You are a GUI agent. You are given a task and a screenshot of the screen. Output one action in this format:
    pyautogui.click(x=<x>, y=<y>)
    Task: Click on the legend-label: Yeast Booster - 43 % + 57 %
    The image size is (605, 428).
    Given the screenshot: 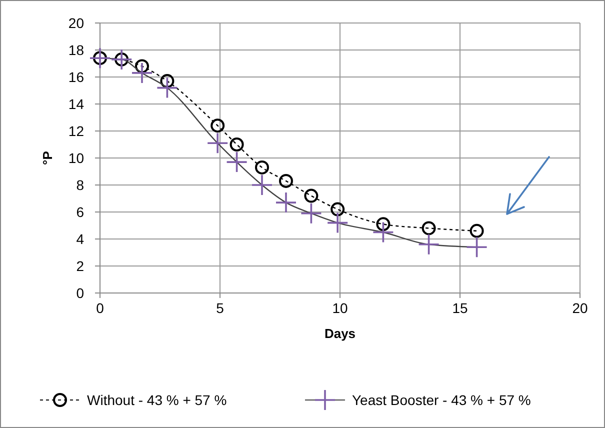 What is the action you would take?
    pyautogui.click(x=441, y=400)
    